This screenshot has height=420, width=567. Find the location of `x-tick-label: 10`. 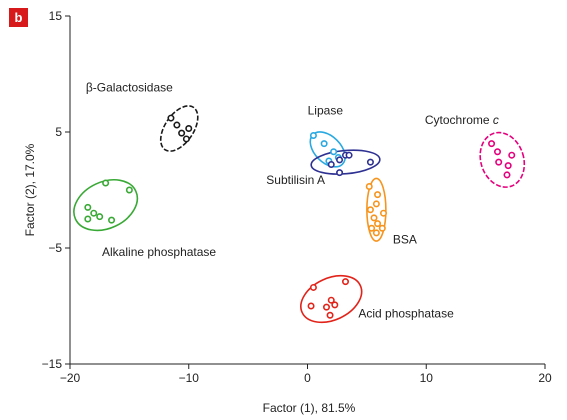

x-tick-label: 10 is located at coordinates (427, 378).